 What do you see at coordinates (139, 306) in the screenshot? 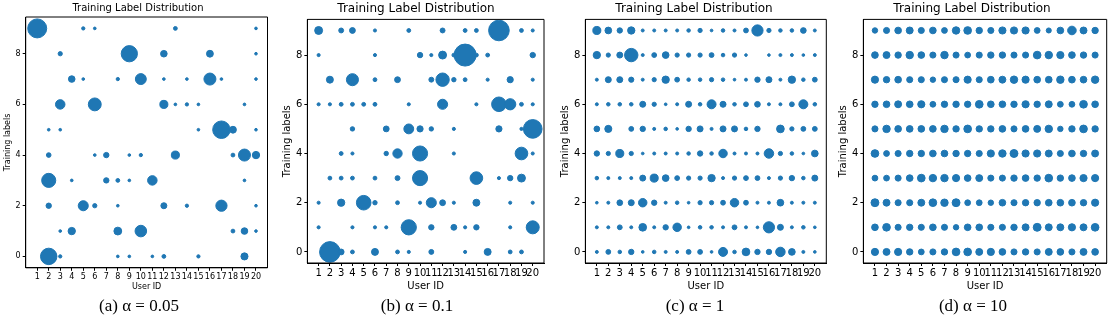
I see `text: (a) α = 0.05` at bounding box center [139, 306].